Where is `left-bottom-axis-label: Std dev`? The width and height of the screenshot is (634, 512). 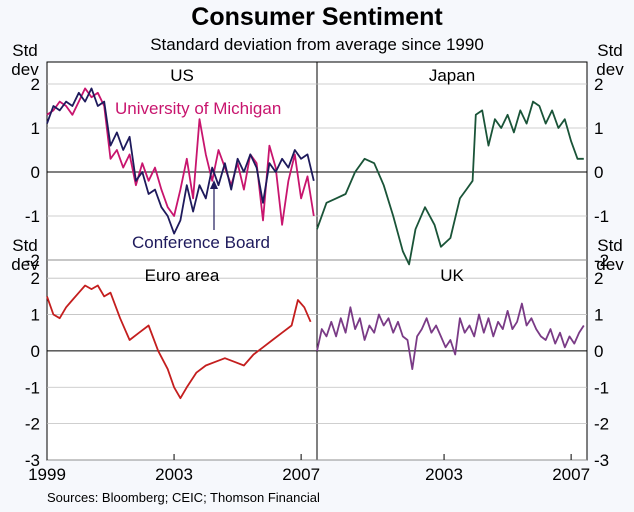 left-bottom-axis-label: Std dev is located at coordinates (25, 255).